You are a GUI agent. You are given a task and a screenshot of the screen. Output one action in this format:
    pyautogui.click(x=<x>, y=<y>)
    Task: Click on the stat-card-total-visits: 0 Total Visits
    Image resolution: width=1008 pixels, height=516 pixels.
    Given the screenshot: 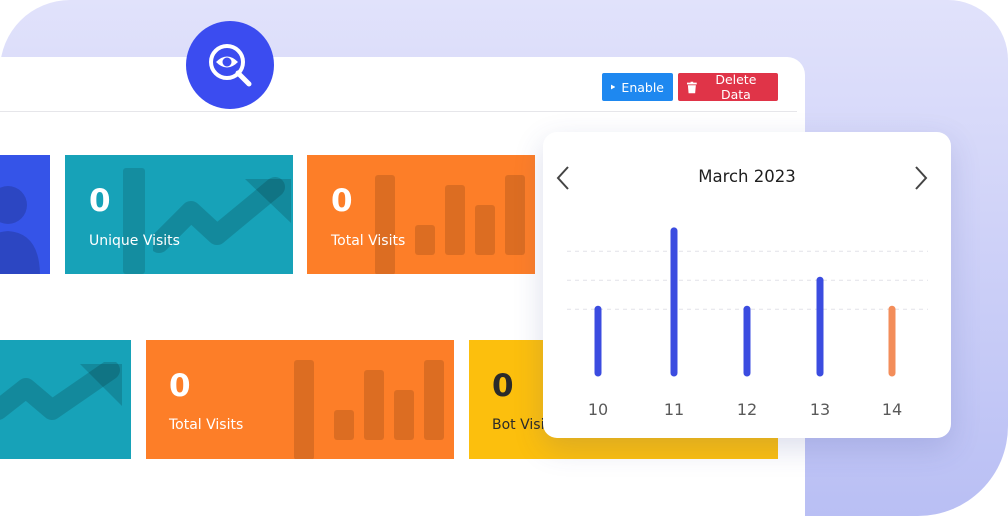 What is the action you would take?
    pyautogui.click(x=421, y=214)
    